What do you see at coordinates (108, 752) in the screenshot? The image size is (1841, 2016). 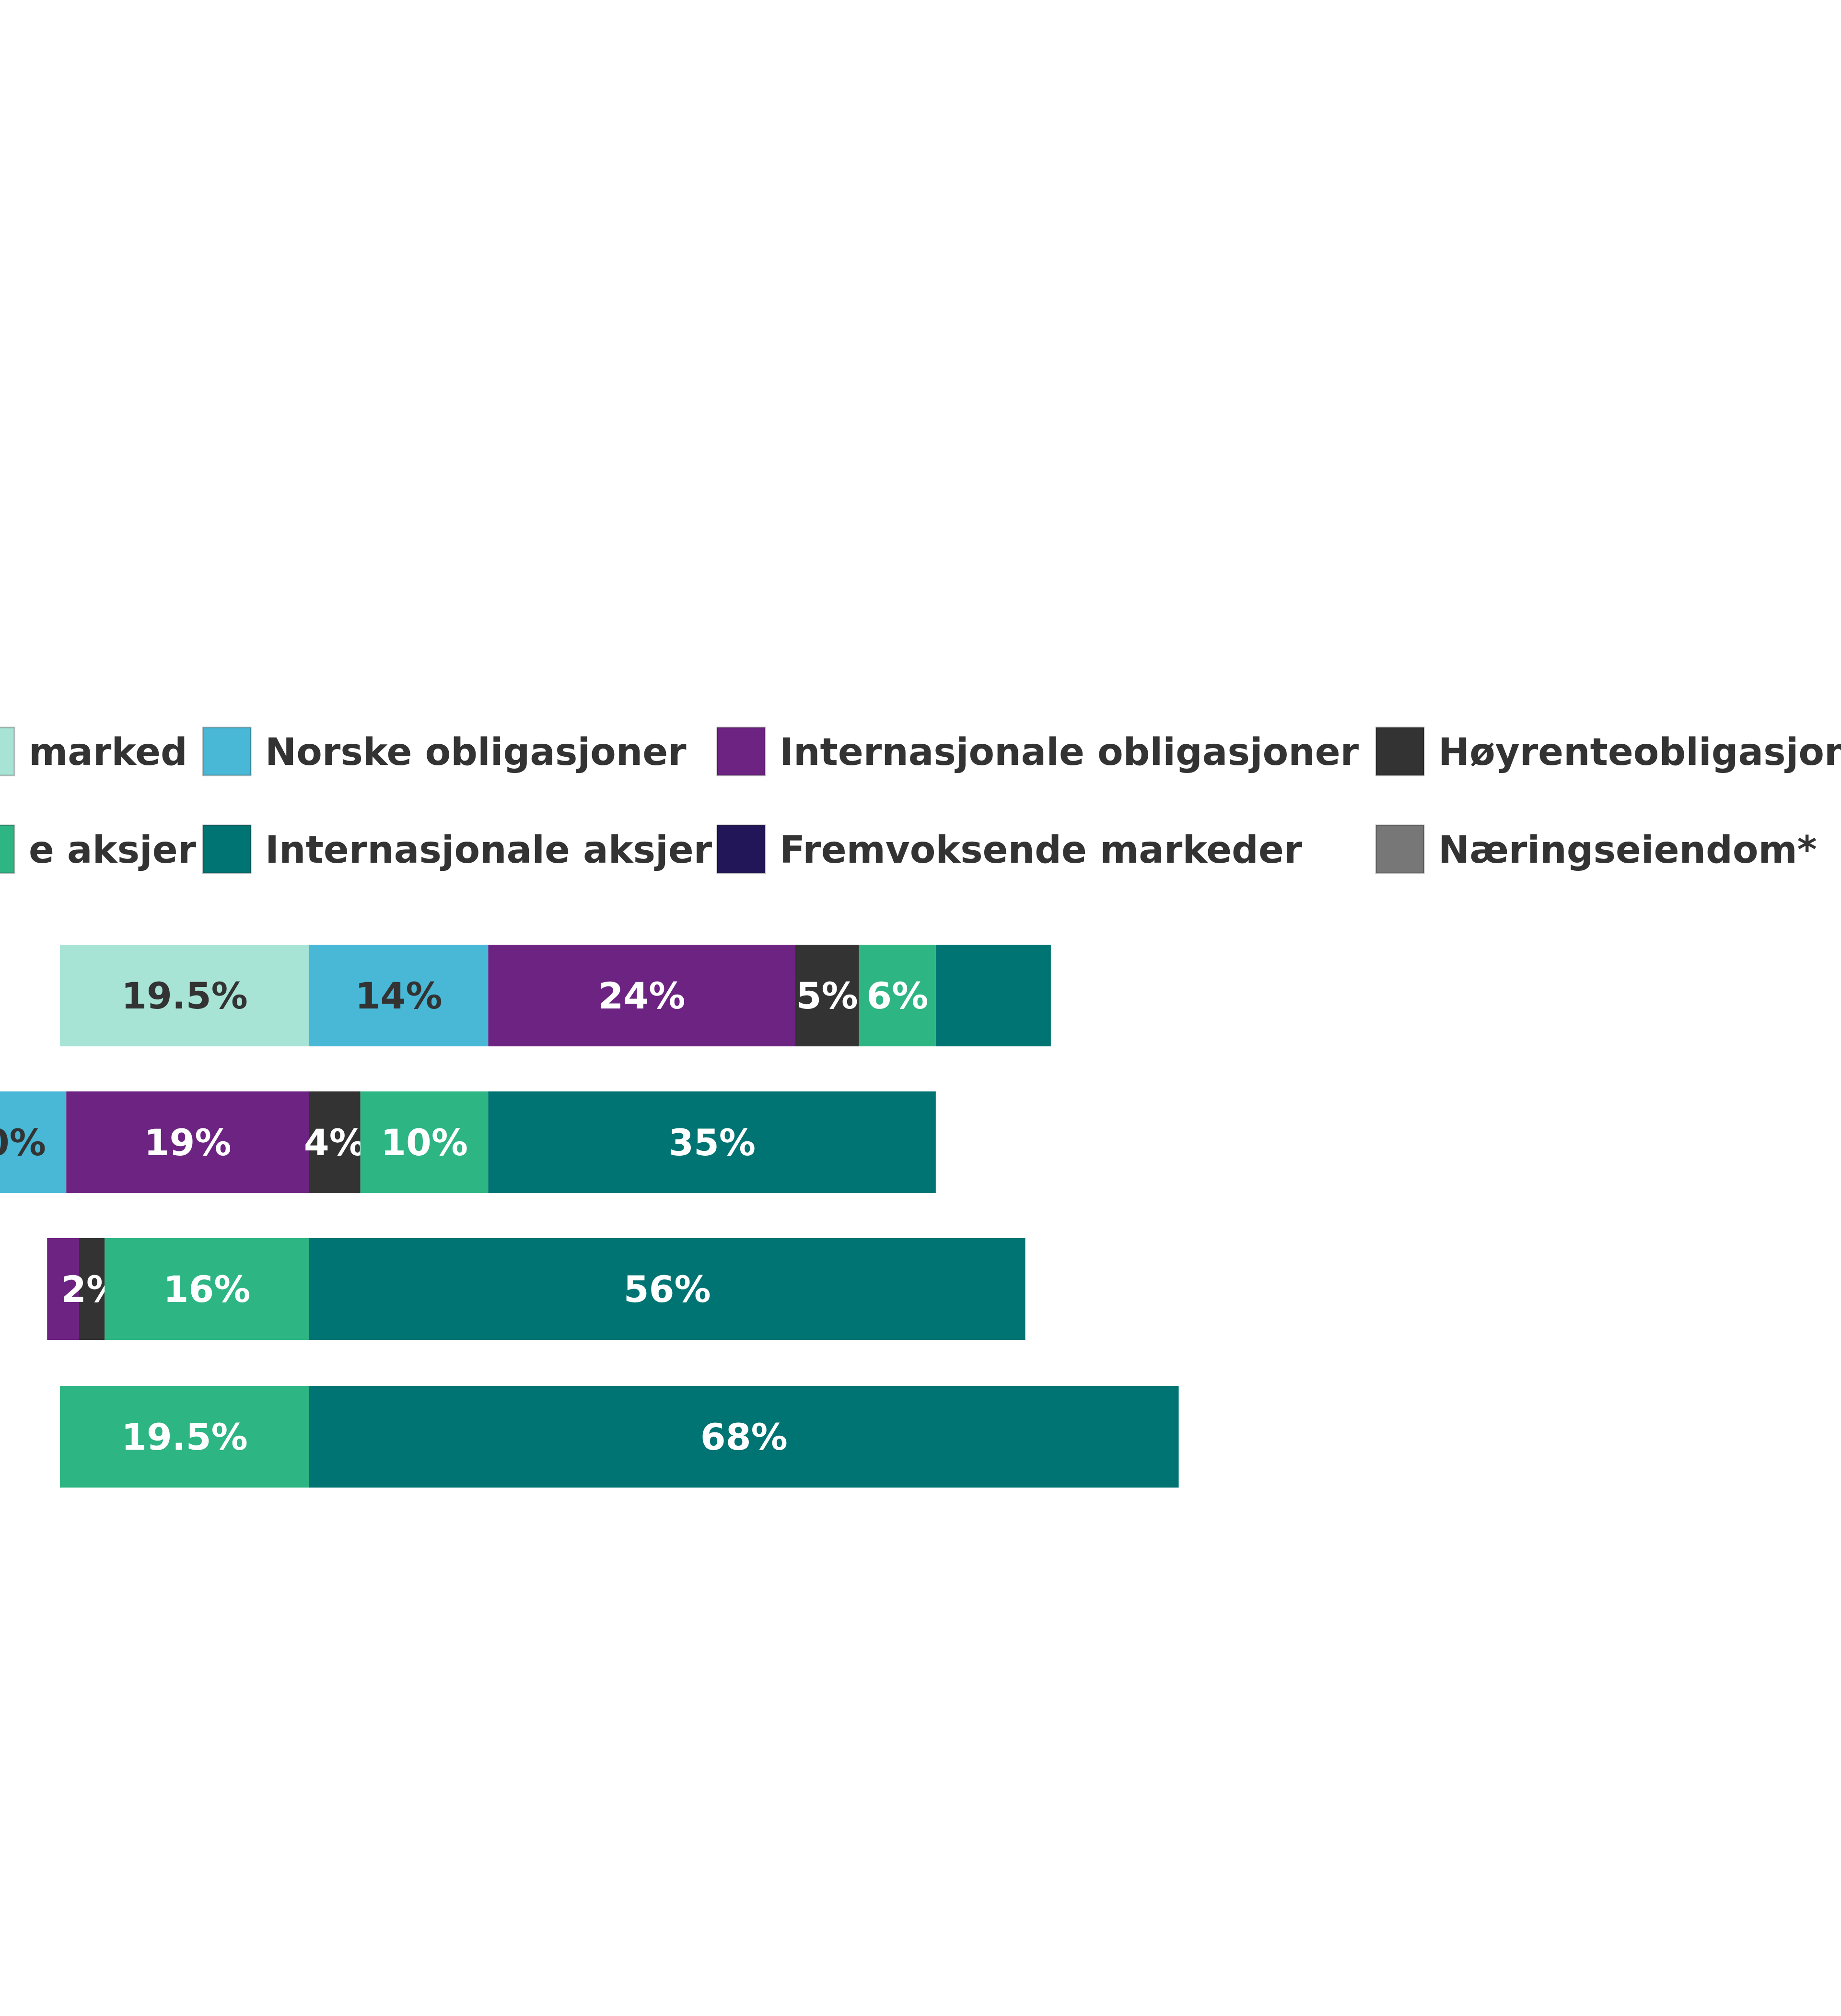 I see `legend-label: marked` at bounding box center [108, 752].